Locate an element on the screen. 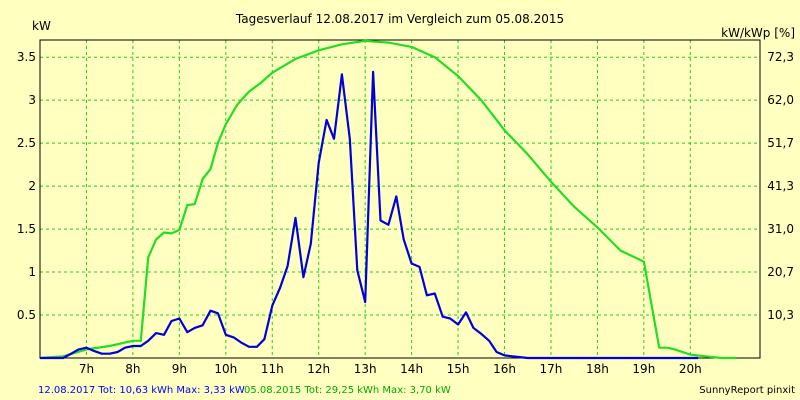 This screenshot has height=400, width=800. footer-credit: SunnyReport pinxit is located at coordinates (747, 390).